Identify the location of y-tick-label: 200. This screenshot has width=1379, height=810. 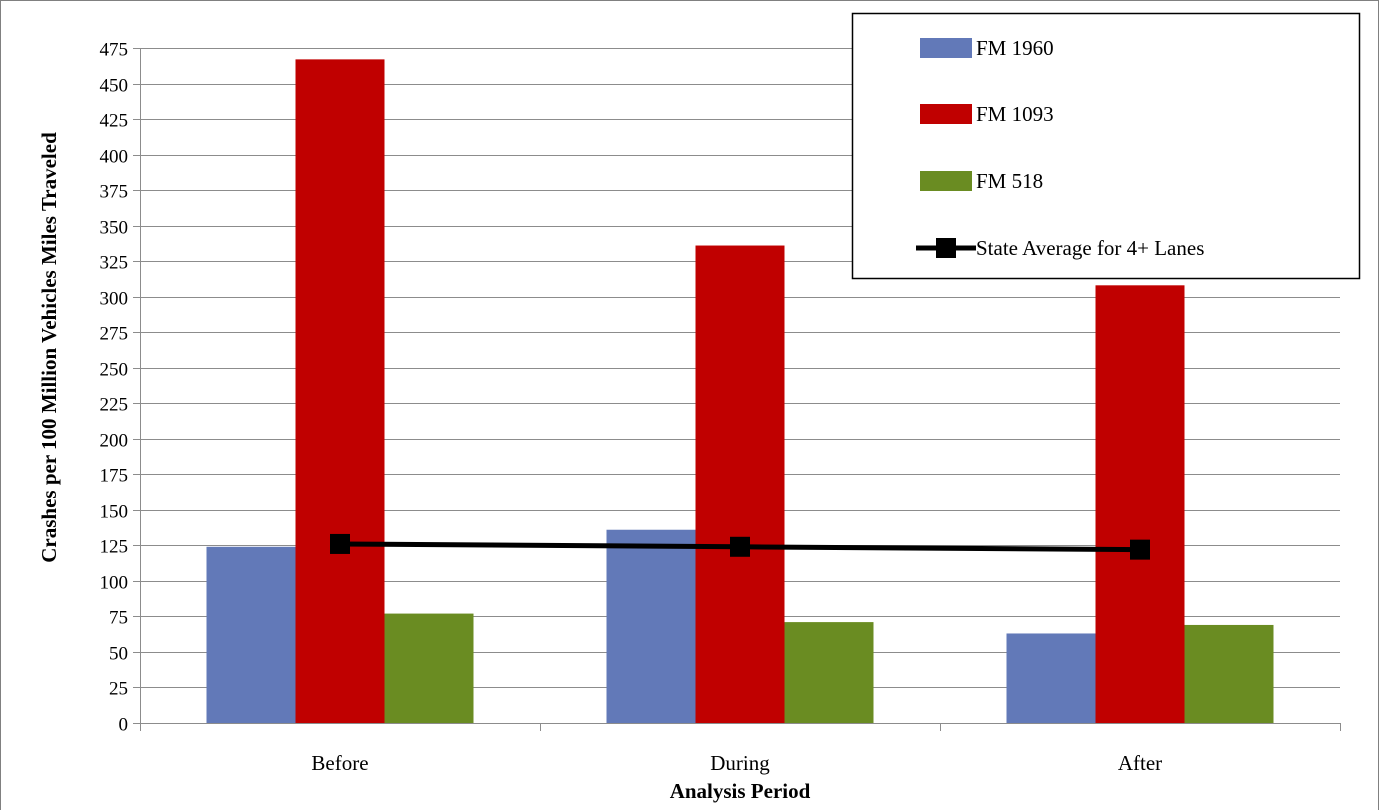
(114, 441).